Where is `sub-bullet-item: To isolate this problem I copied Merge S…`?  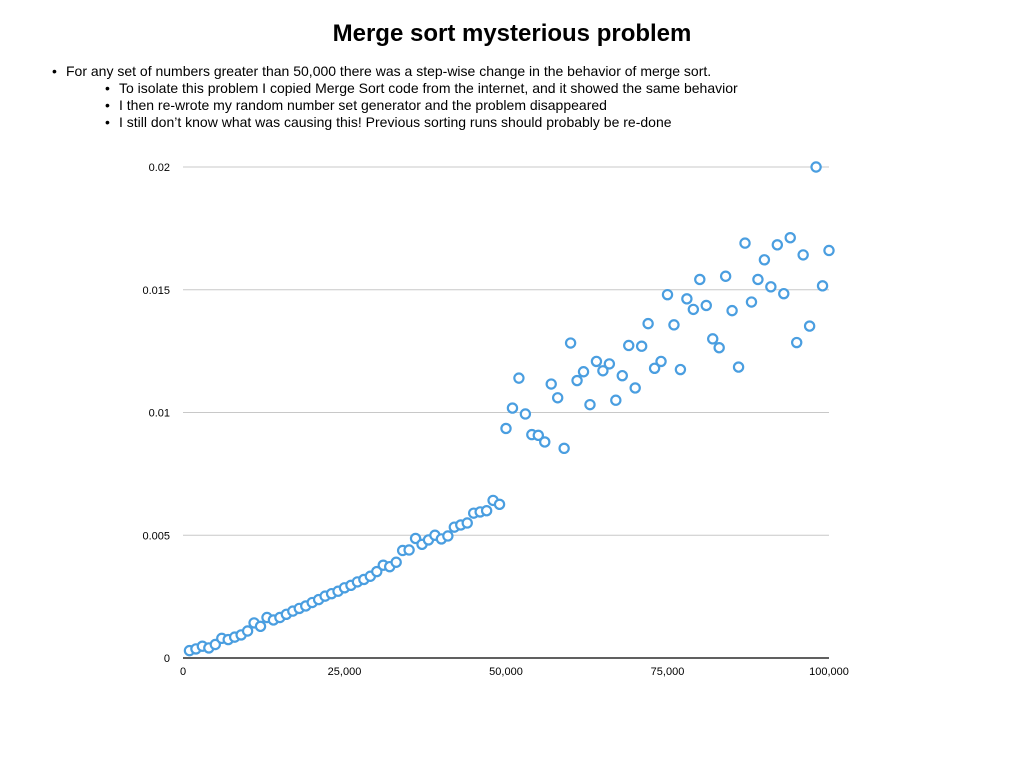 sub-bullet-item: To isolate this problem I copied Merge S… is located at coordinates (419, 88).